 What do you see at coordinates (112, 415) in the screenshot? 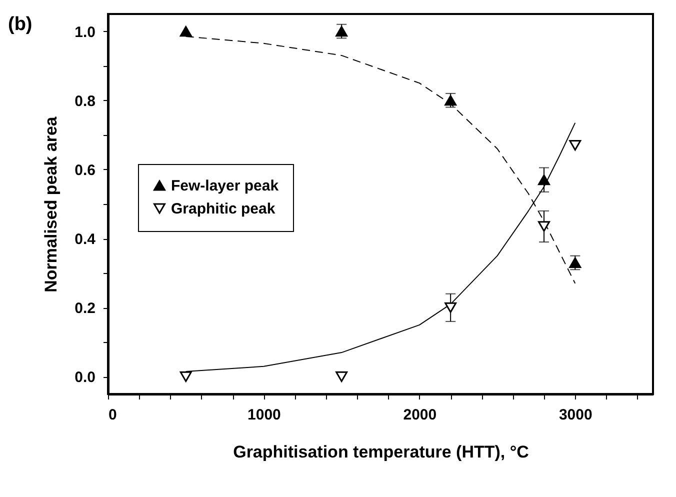
I see `x-tick-label: 0` at bounding box center [112, 415].